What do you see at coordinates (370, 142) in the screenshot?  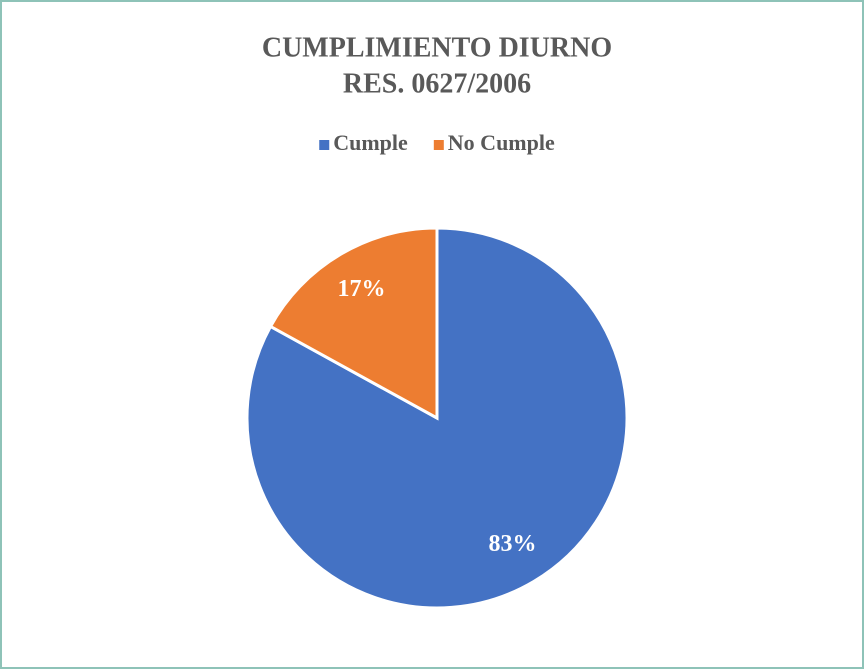 I see `legend-label: Cumple` at bounding box center [370, 142].